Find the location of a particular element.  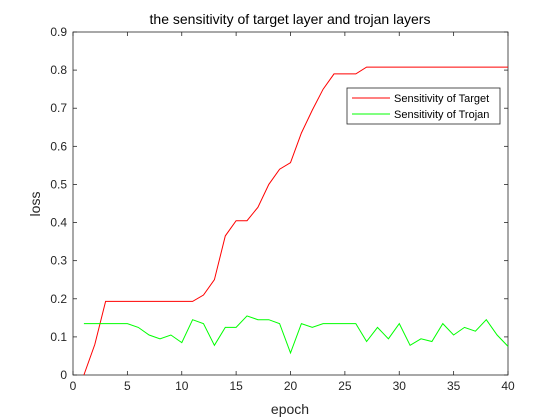

x-tick-label: 0 is located at coordinates (73, 386).